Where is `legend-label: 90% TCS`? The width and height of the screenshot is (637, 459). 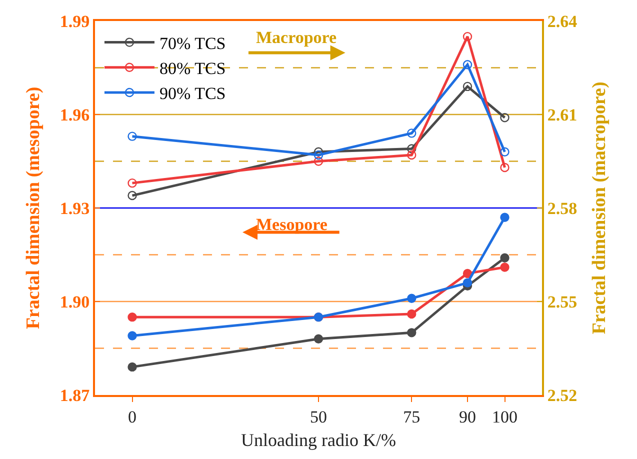 legend-label: 90% TCS is located at coordinates (192, 94).